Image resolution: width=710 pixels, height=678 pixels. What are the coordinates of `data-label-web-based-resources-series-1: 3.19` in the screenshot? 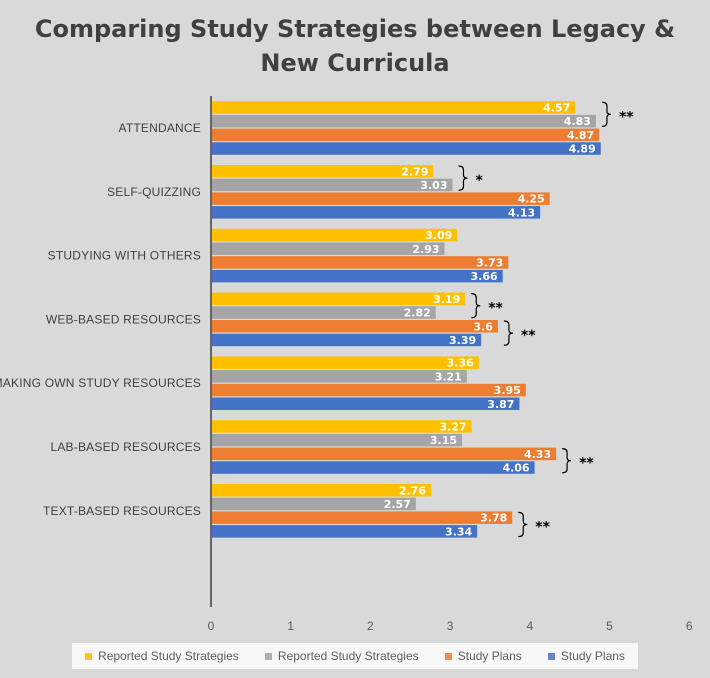 It's located at (446, 299).